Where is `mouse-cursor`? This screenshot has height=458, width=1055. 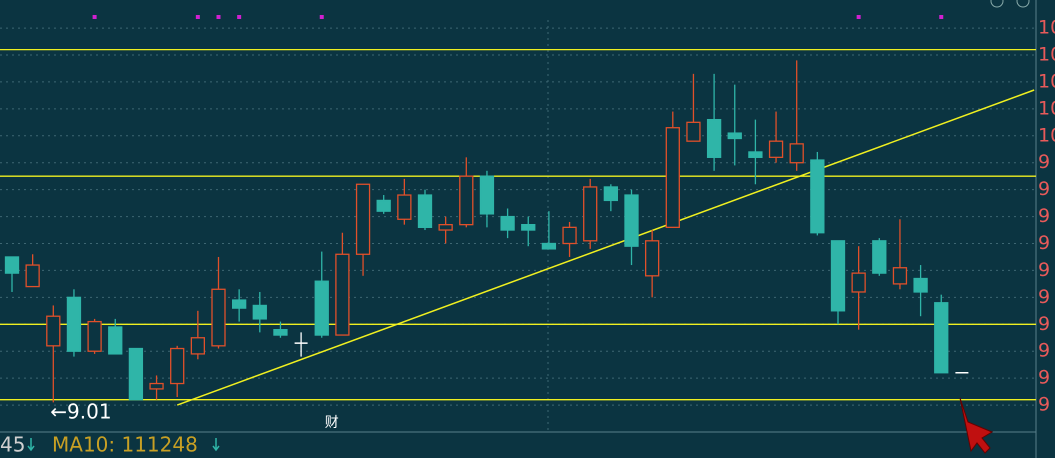
mouse-cursor is located at coordinates (976, 425).